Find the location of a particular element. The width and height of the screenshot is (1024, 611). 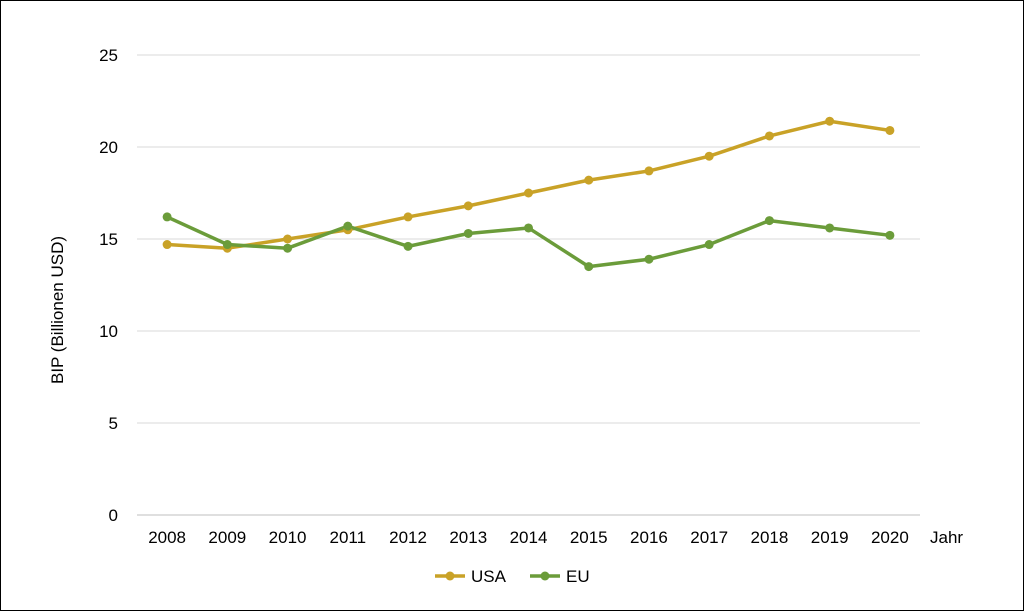

legend-label-eu: EU is located at coordinates (578, 576).